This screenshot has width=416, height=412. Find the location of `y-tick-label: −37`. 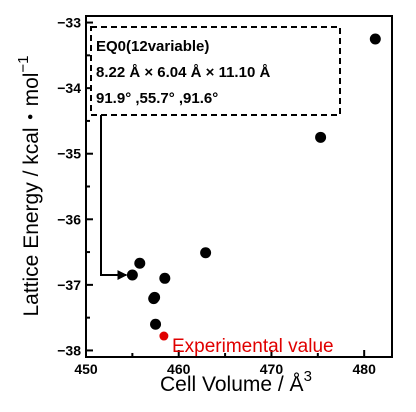

y-tick-label: −37 is located at coordinates (69, 285).